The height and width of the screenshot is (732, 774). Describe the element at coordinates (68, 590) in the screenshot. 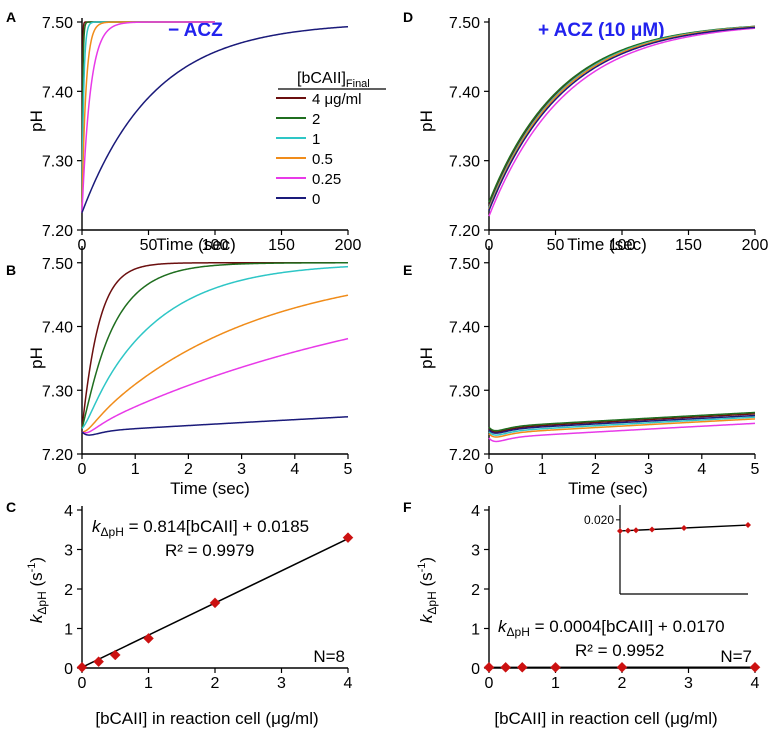

I see `y-tick-label-C: 2` at that location.